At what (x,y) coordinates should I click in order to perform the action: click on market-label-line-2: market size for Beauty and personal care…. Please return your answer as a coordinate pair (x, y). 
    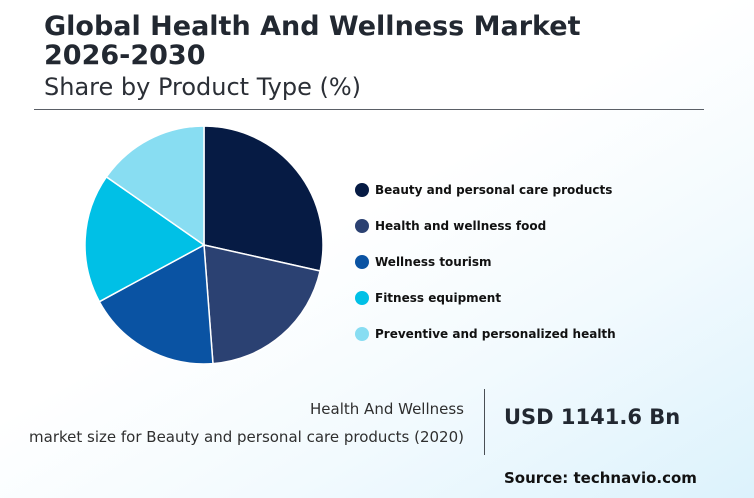
    Looking at the image, I should click on (246, 437).